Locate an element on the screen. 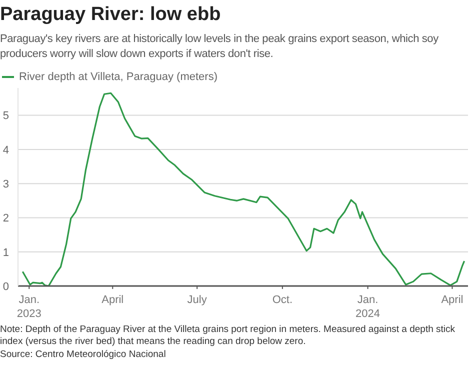  y-tick-label: 4 is located at coordinates (5, 150).